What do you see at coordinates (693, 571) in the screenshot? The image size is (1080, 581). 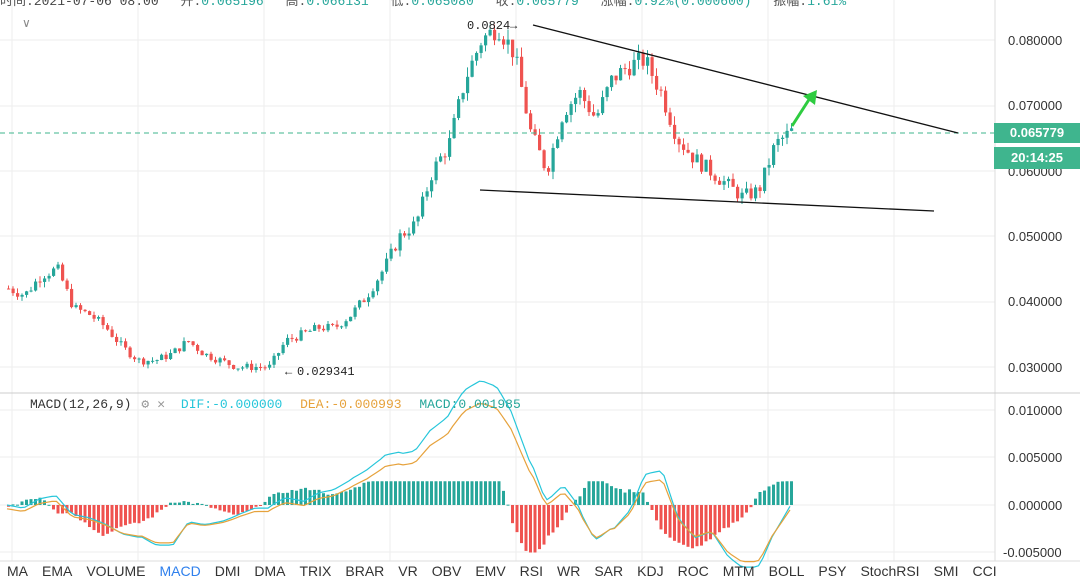 I see `indicator-tab-roc: ROC` at bounding box center [693, 571].